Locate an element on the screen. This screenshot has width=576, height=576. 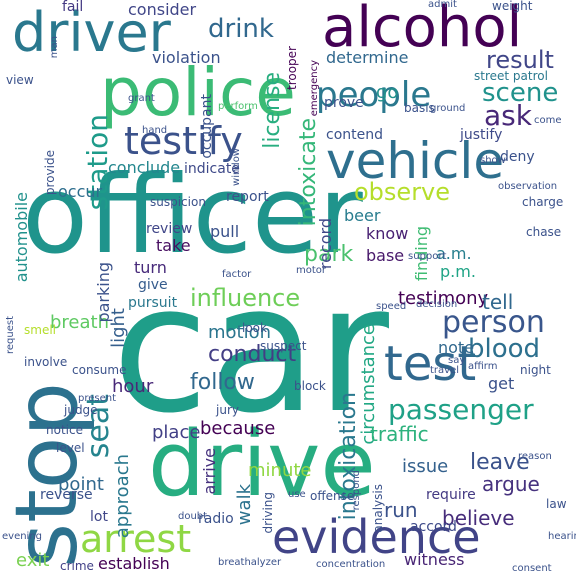
word-jury: jury is located at coordinates (227, 410).